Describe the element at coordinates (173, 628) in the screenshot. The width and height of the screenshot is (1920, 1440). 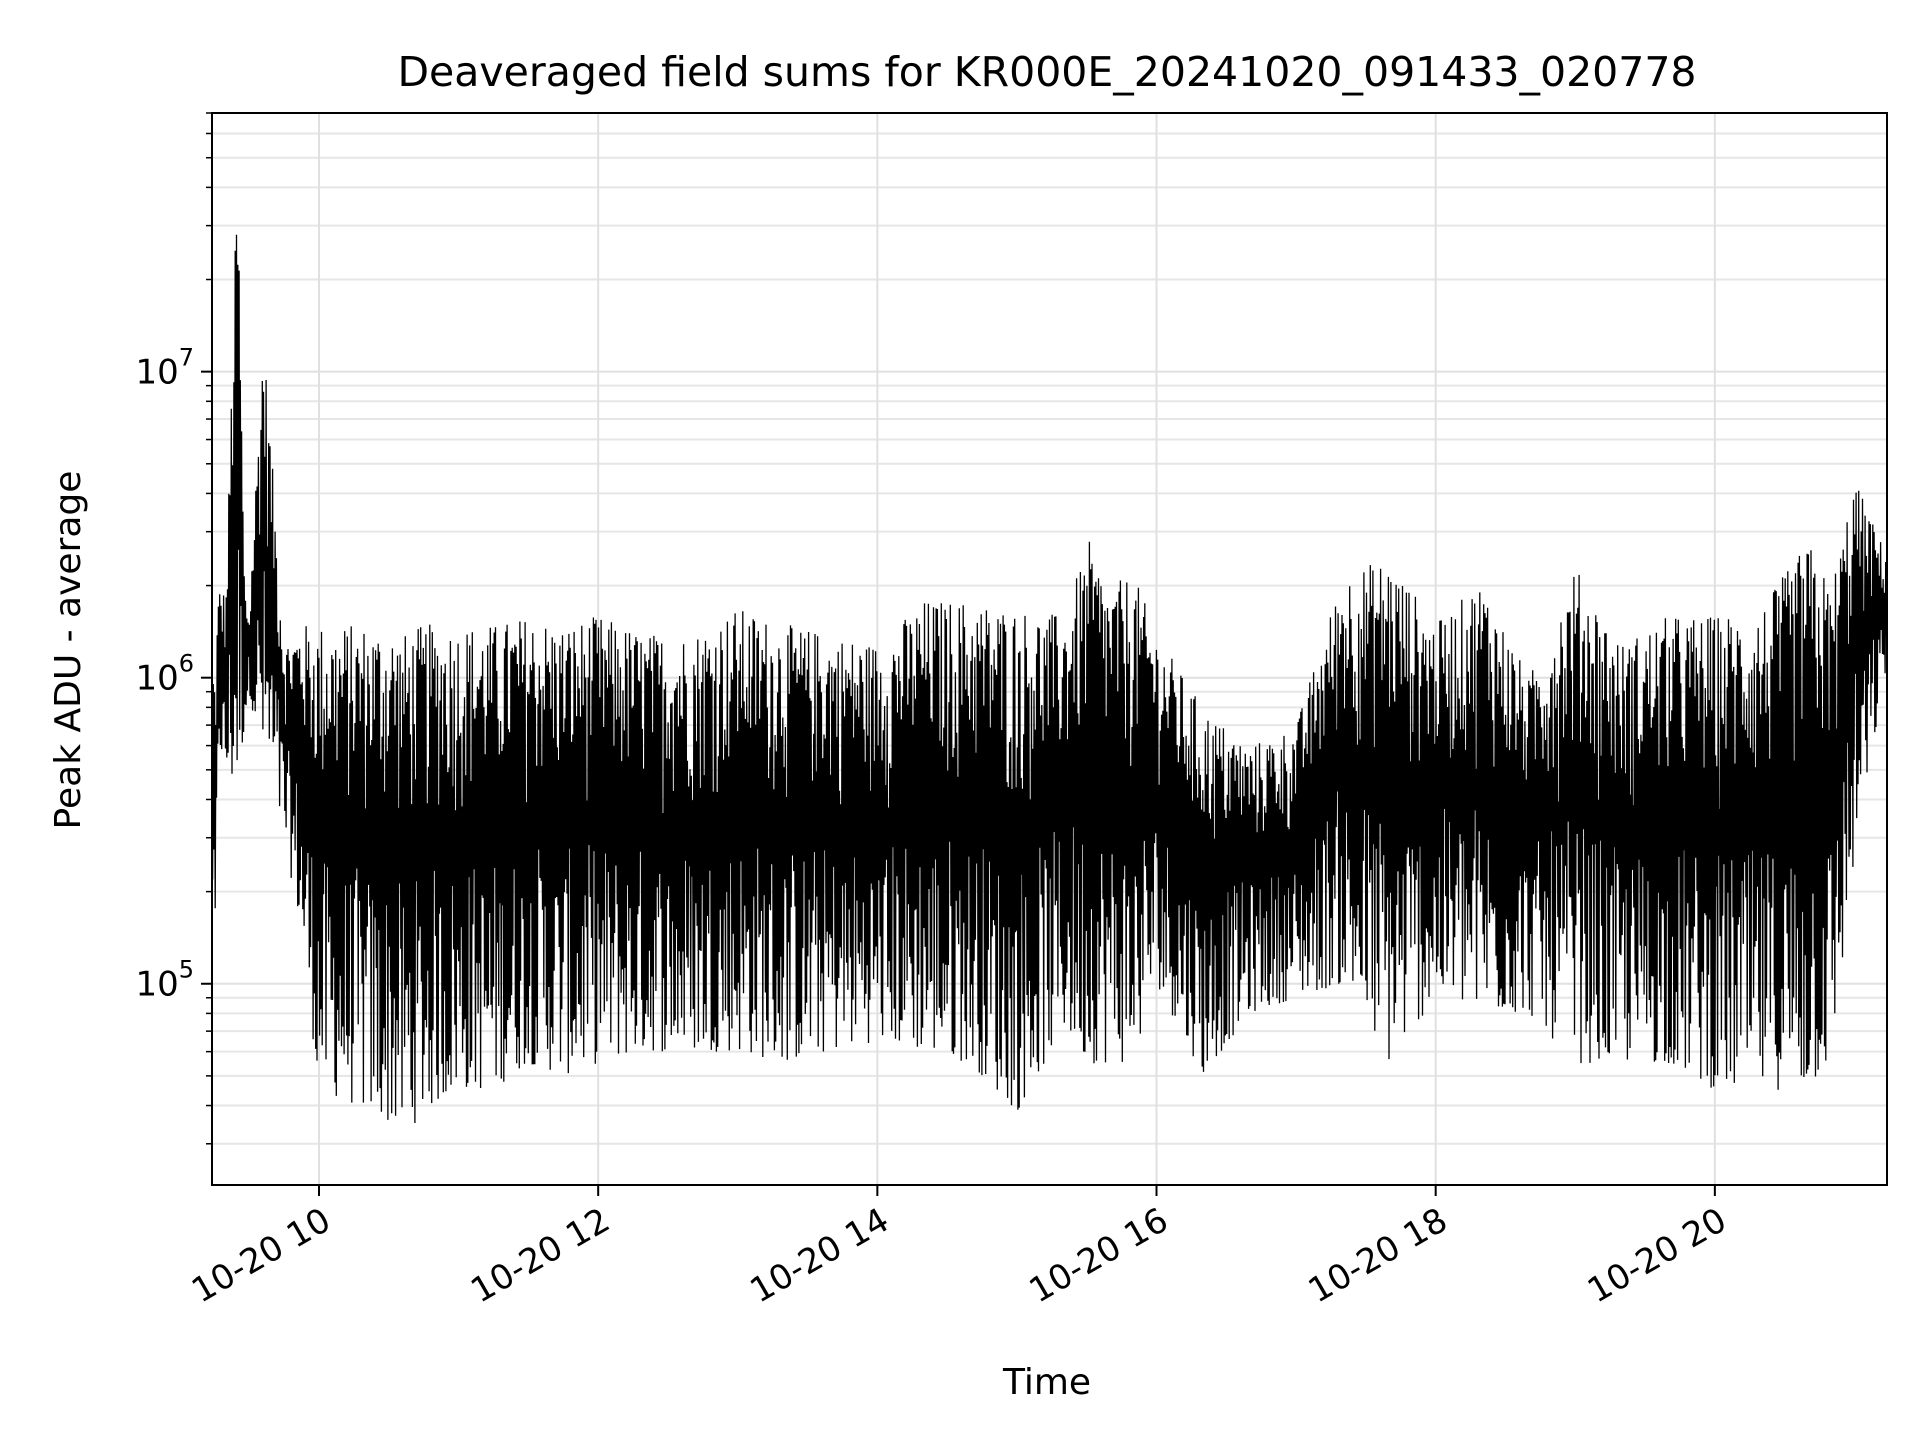
I see `y-axis: 10⁵ 10⁶ 10⁷` at that location.